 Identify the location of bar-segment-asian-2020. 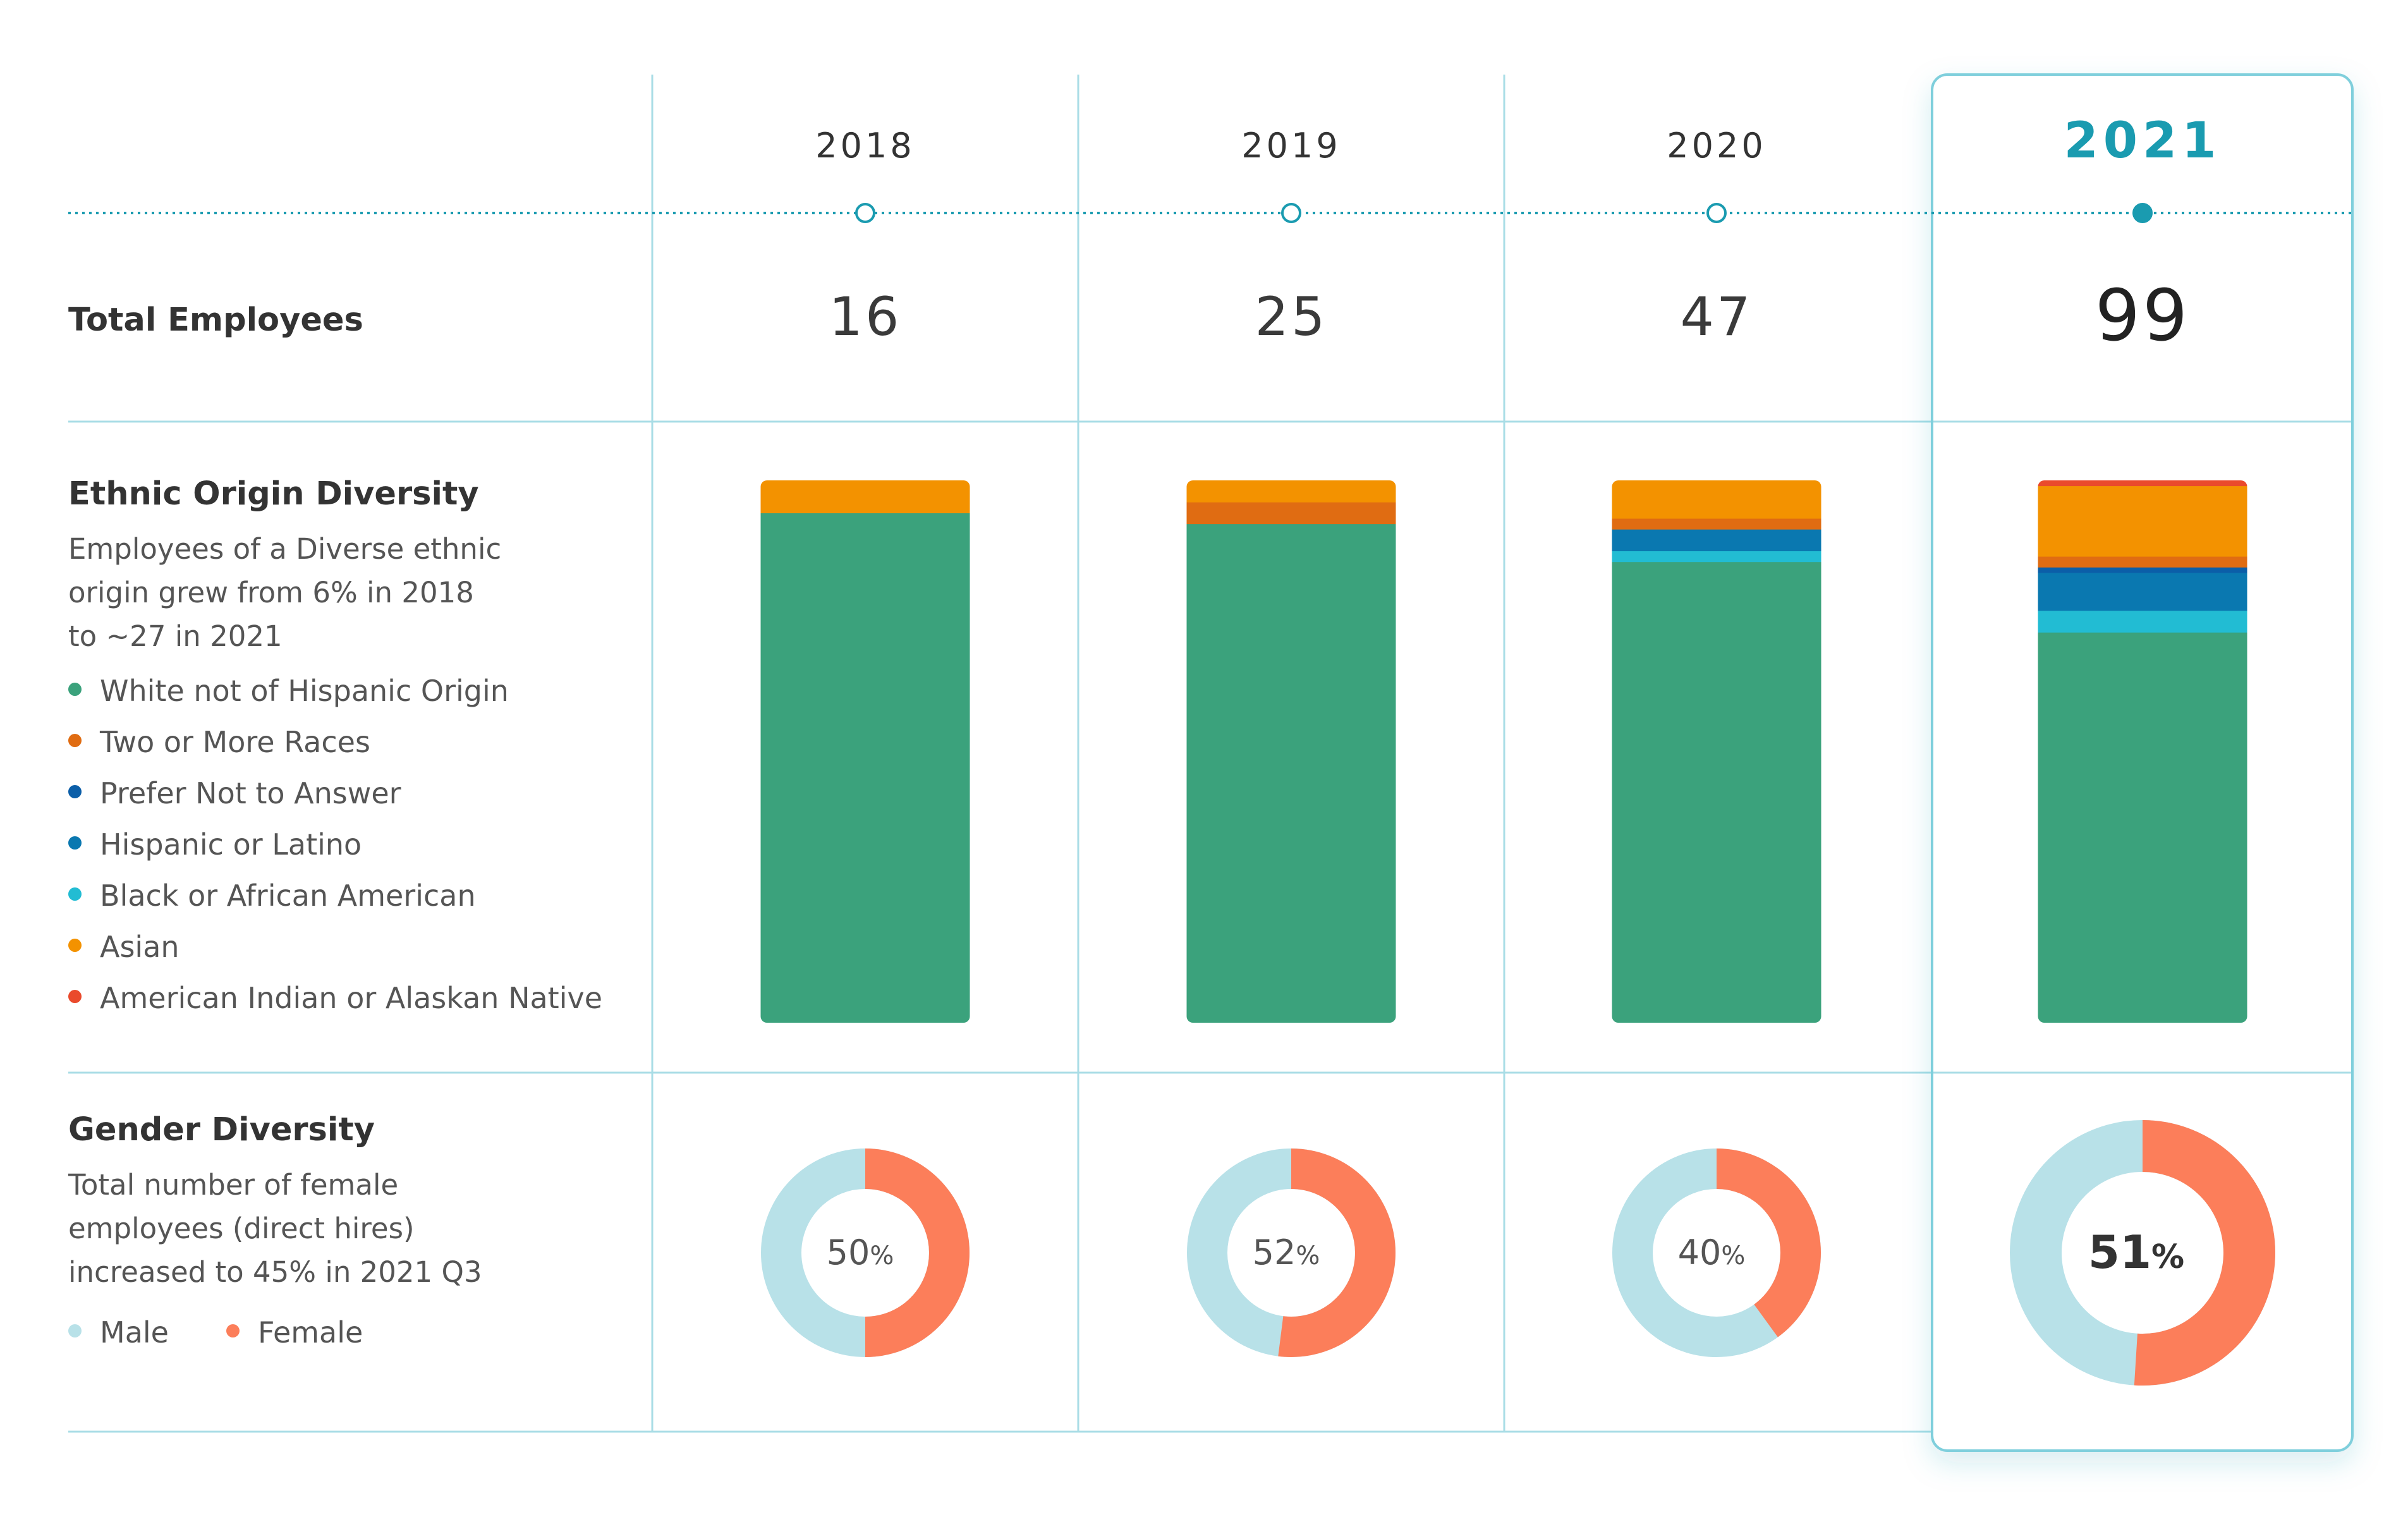
(1716, 499).